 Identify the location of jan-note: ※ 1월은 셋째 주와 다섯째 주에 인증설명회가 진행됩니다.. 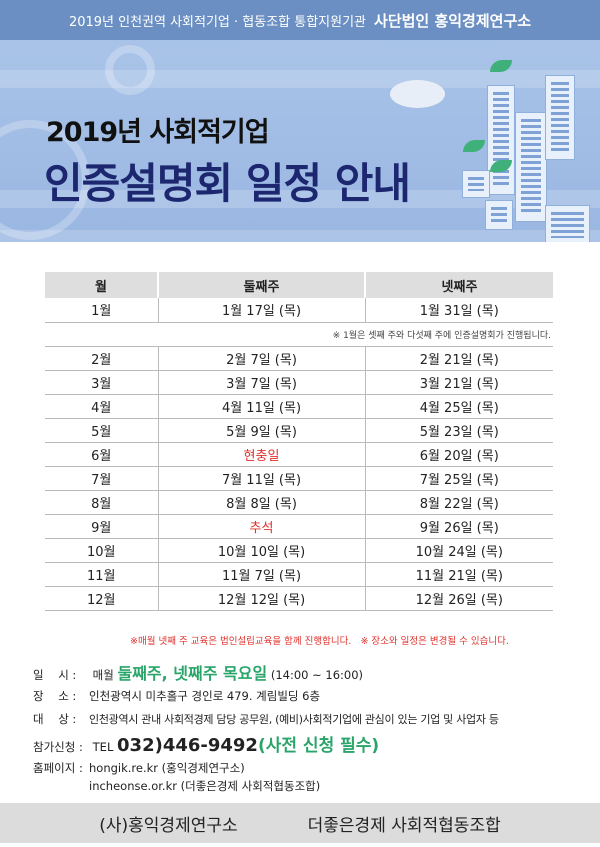
(299, 334).